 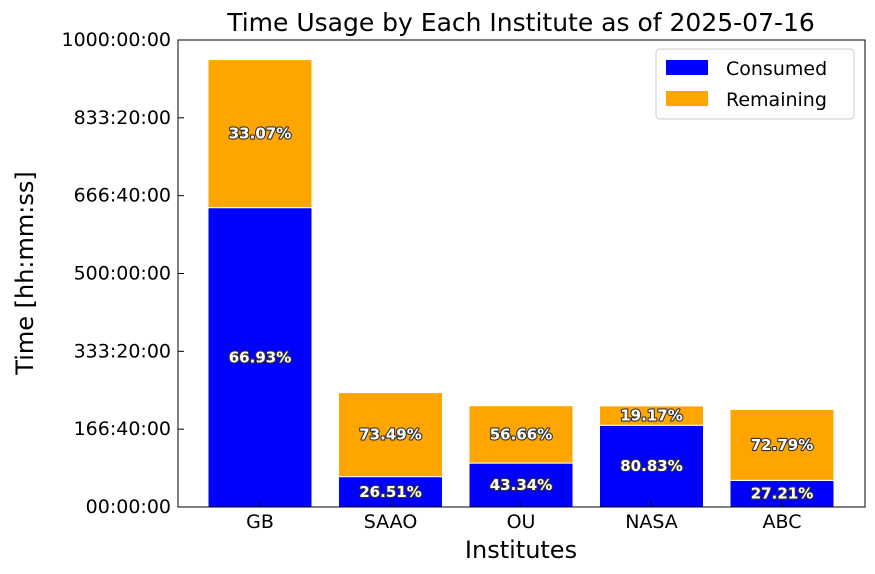 I want to click on bar-remaining-abc, so click(x=782, y=444).